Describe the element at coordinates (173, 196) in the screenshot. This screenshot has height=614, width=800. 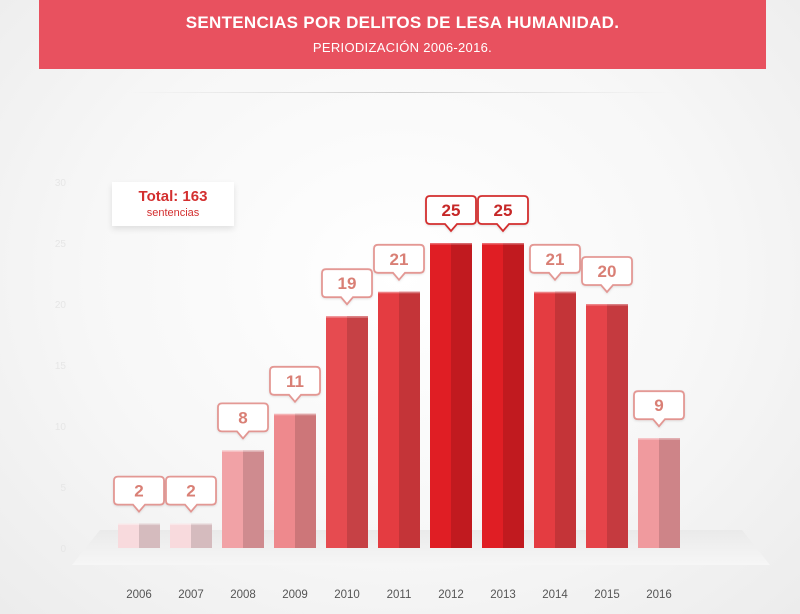
I see `total-label: Total: 163` at that location.